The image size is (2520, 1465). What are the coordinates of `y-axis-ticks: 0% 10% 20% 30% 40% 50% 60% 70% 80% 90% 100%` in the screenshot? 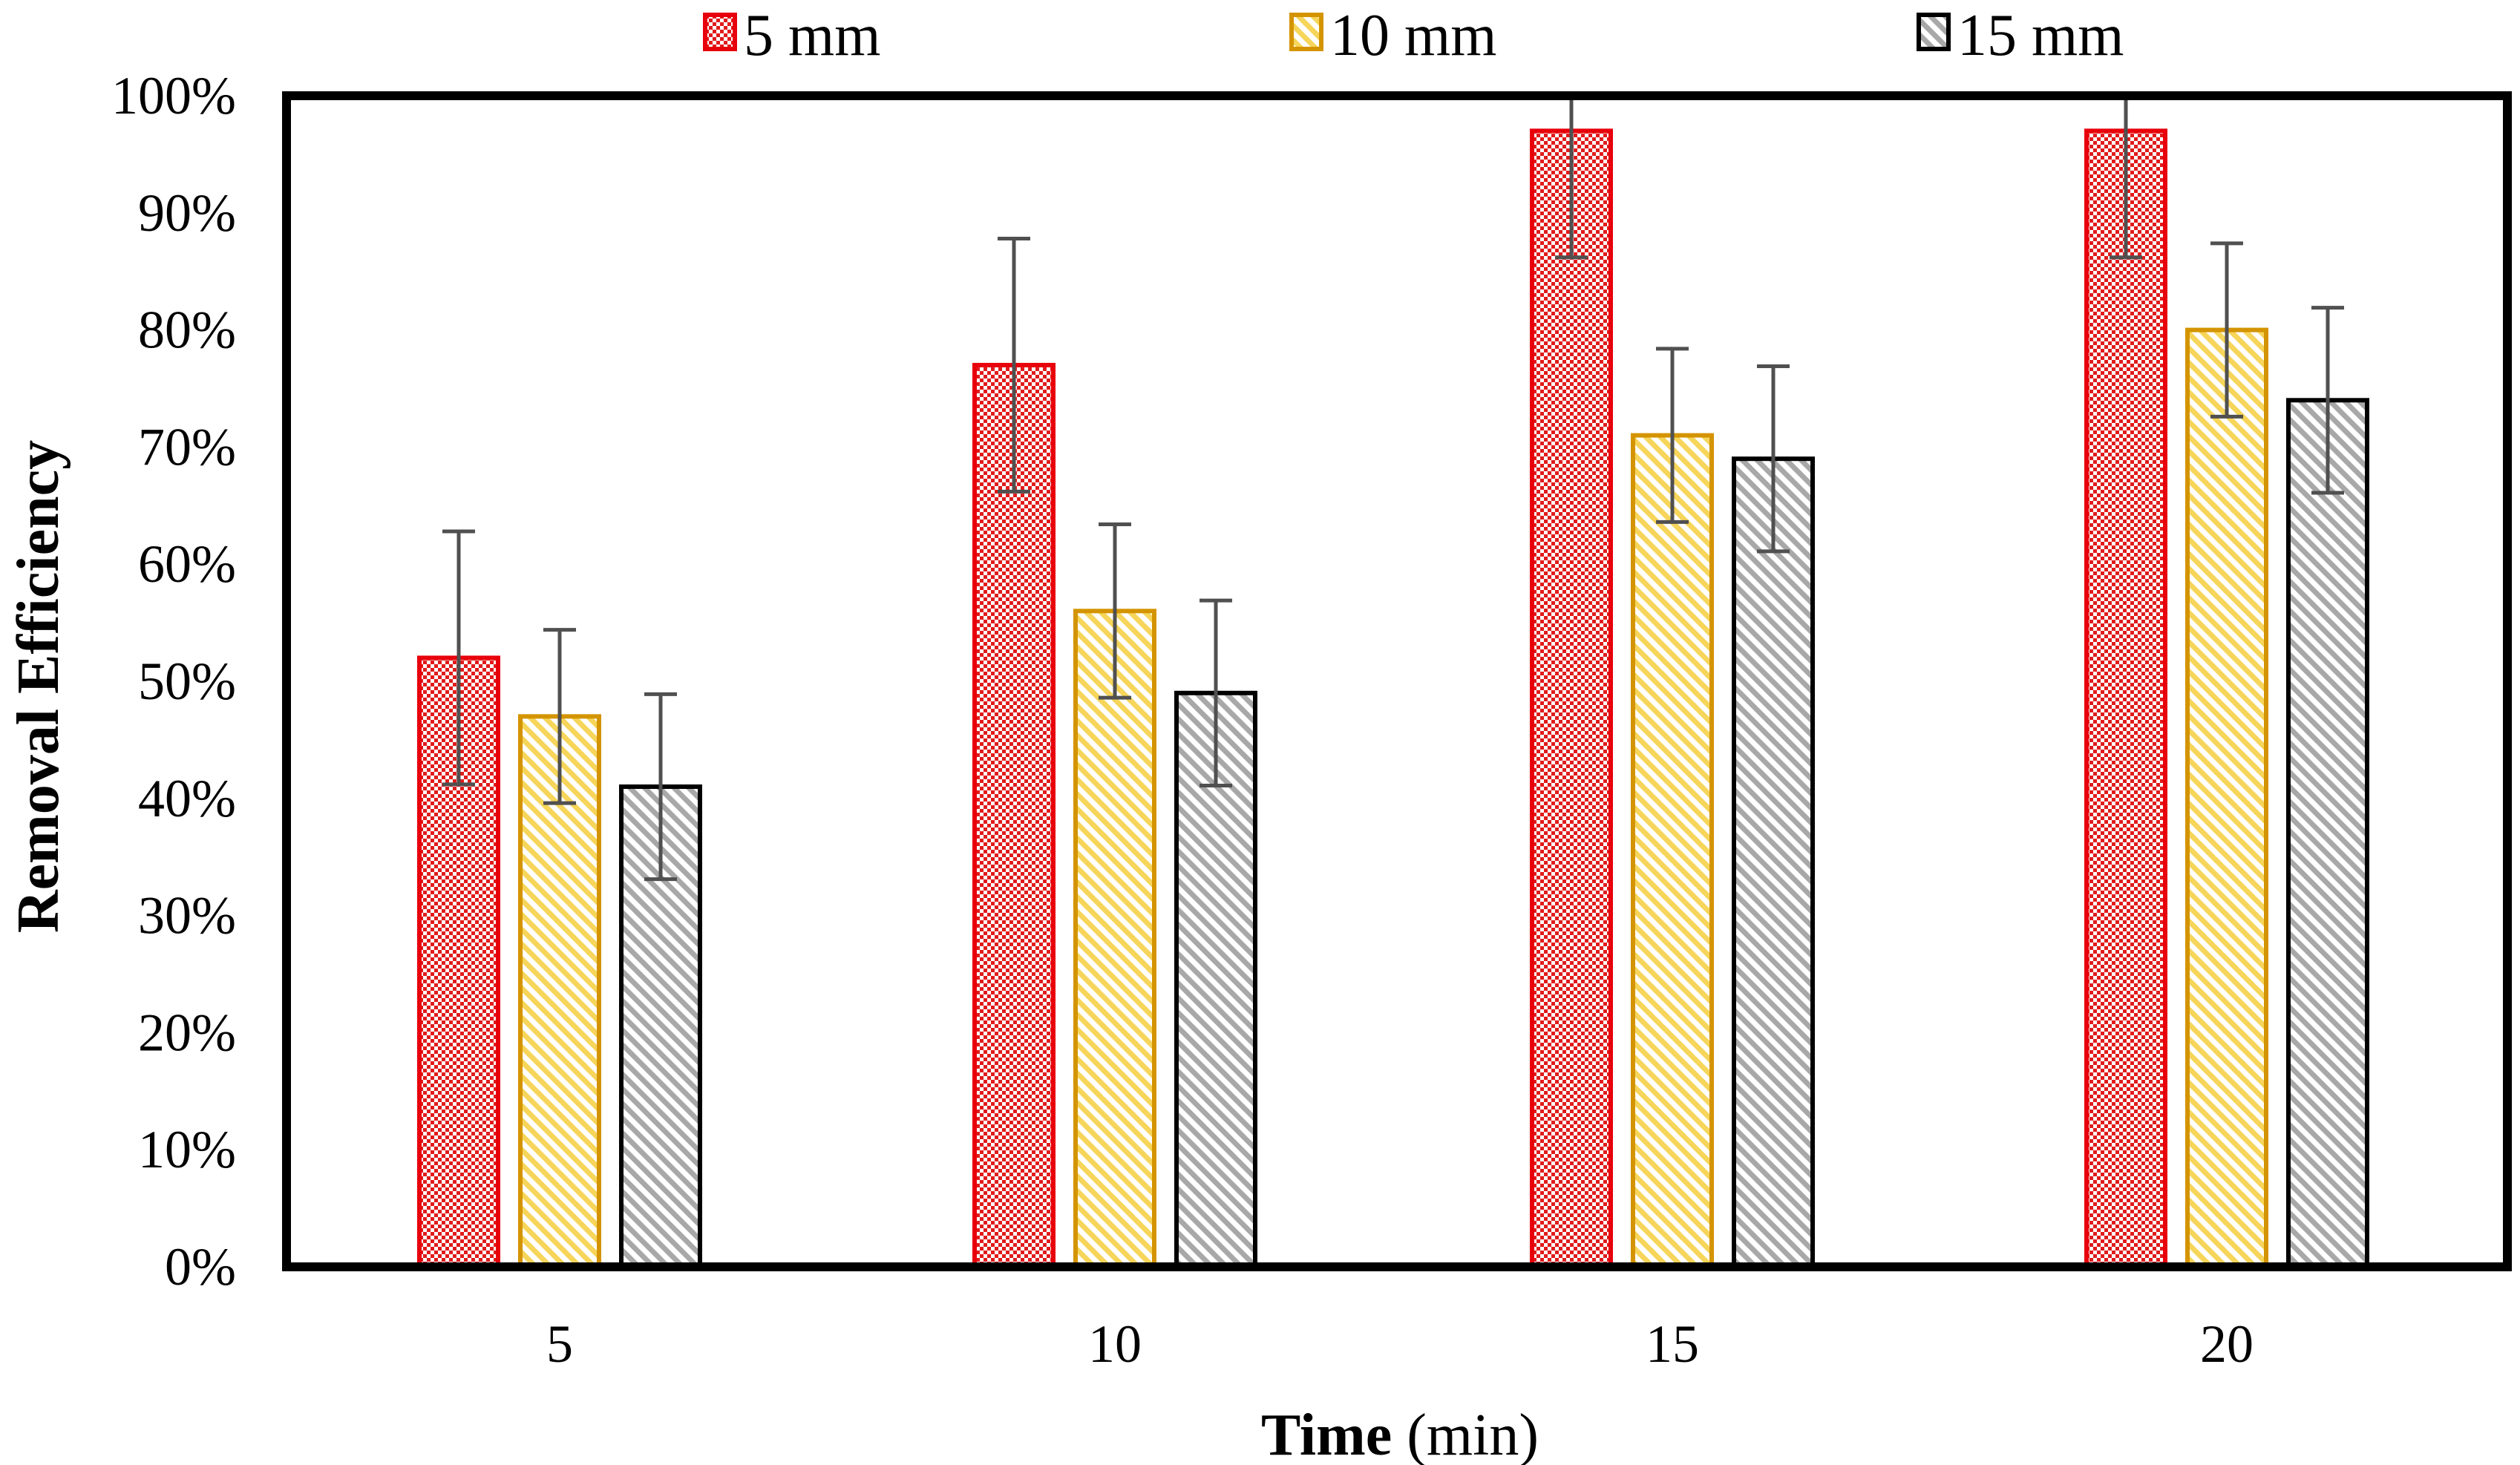 It's located at (174, 681).